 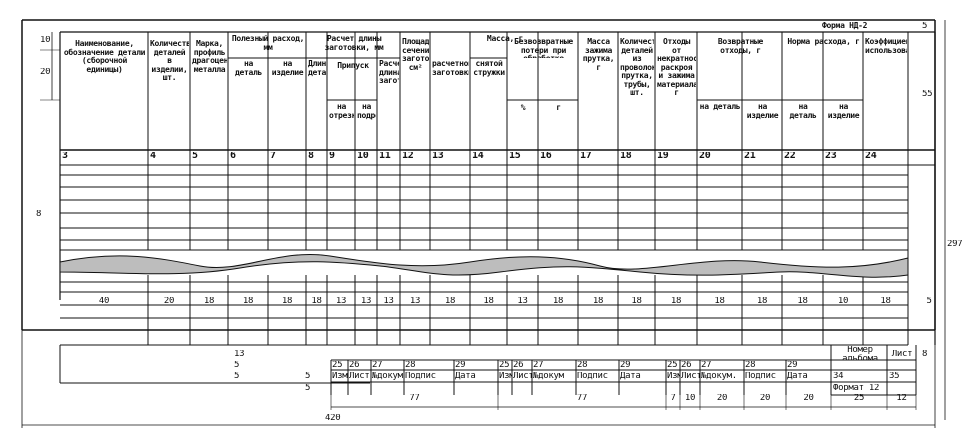 I want to click on column-header-5: Марка, профиль драгоценного металла, so click(x=209, y=57).